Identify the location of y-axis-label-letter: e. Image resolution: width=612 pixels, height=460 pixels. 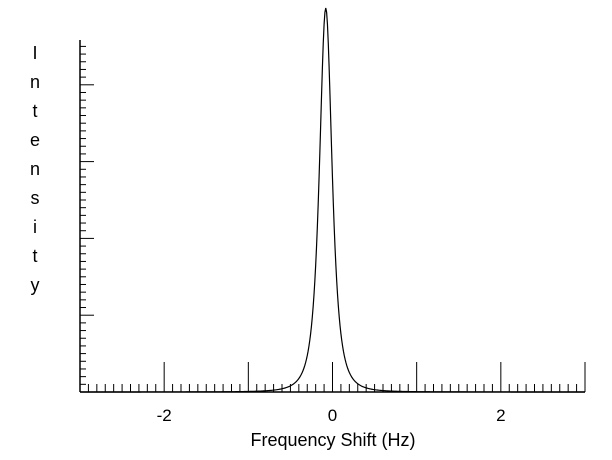
(34, 140).